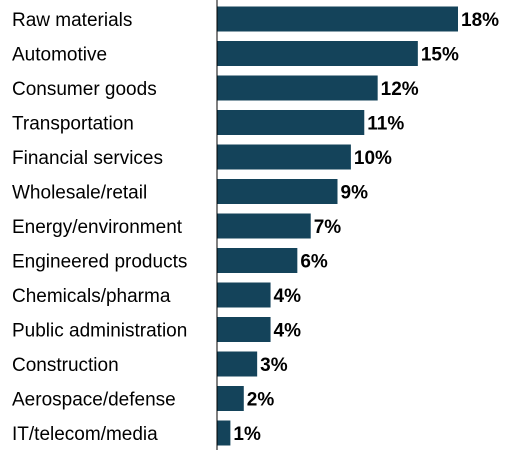  I want to click on category-label: Aerospace/defense, so click(94, 400).